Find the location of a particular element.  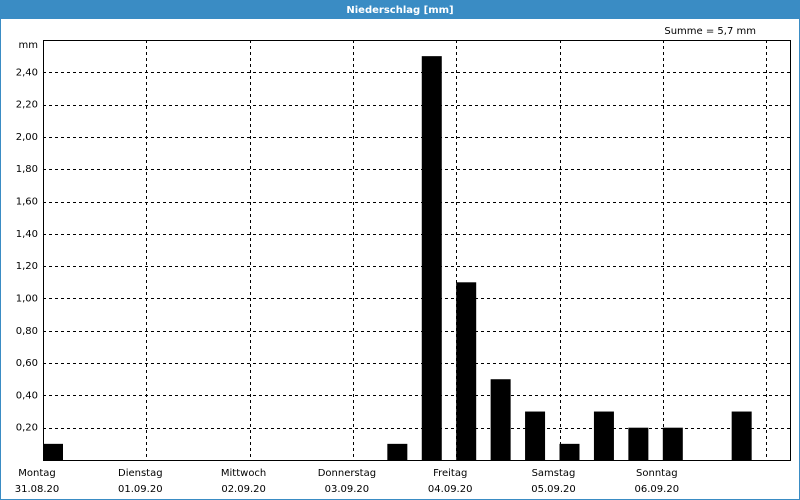

y-tick-label: 0,20 is located at coordinates (27, 428).